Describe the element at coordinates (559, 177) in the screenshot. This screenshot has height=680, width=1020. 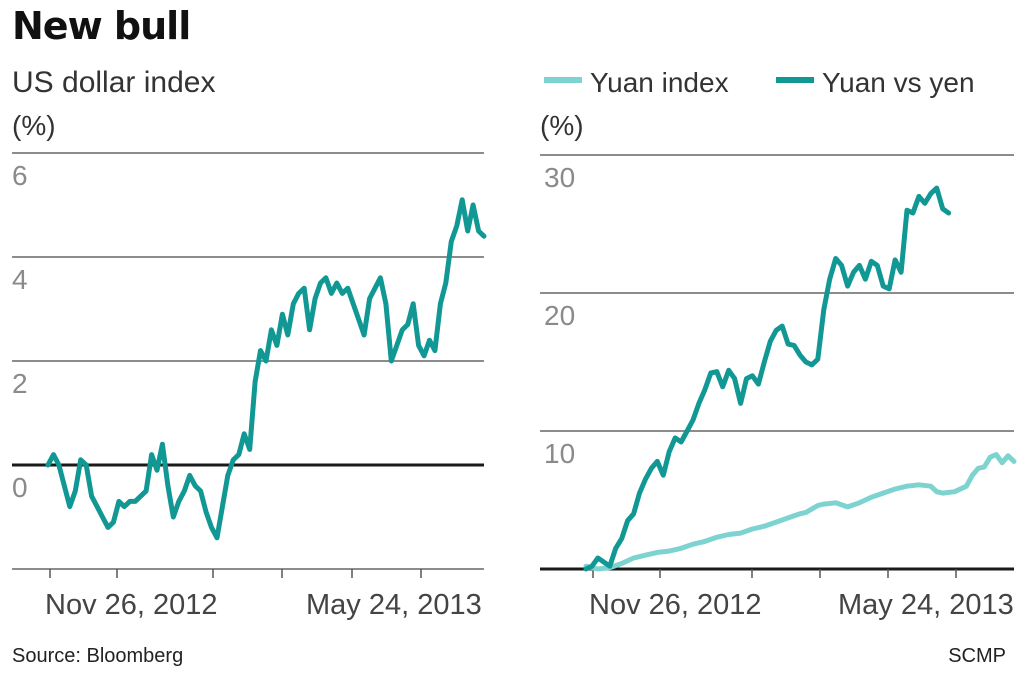
I see `right-y-tick: 30` at that location.